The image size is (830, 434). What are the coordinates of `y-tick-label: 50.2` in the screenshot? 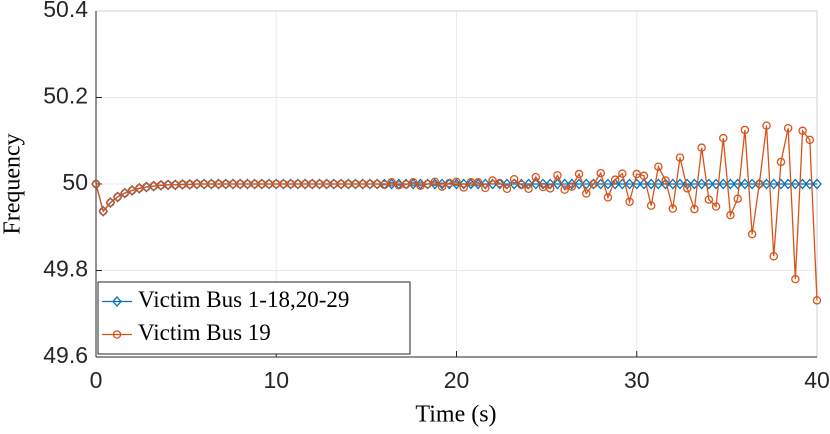 It's located at (65, 96).